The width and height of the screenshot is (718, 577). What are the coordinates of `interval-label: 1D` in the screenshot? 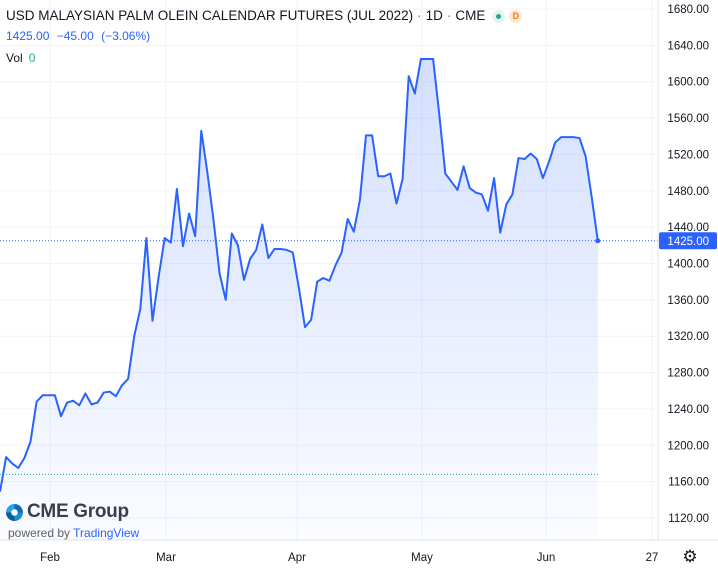 It's located at (434, 15).